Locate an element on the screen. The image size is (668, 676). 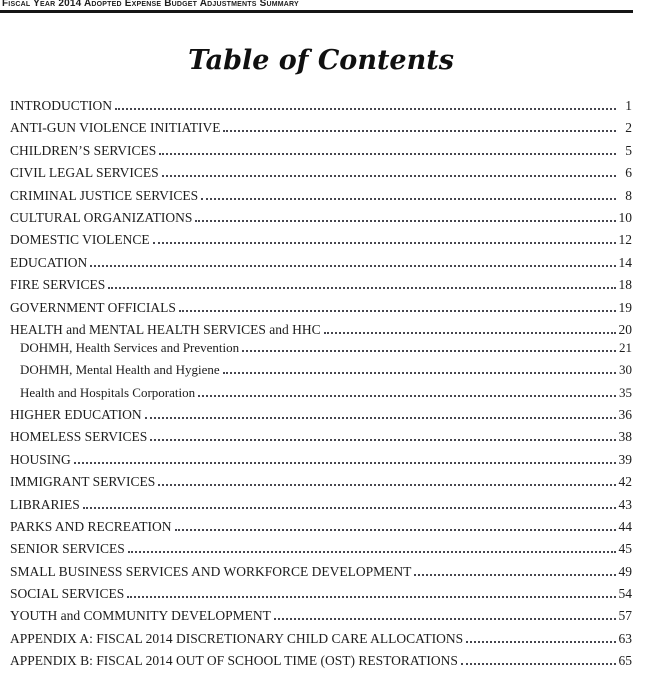
toc-entry-page: 1 is located at coordinates (628, 105).